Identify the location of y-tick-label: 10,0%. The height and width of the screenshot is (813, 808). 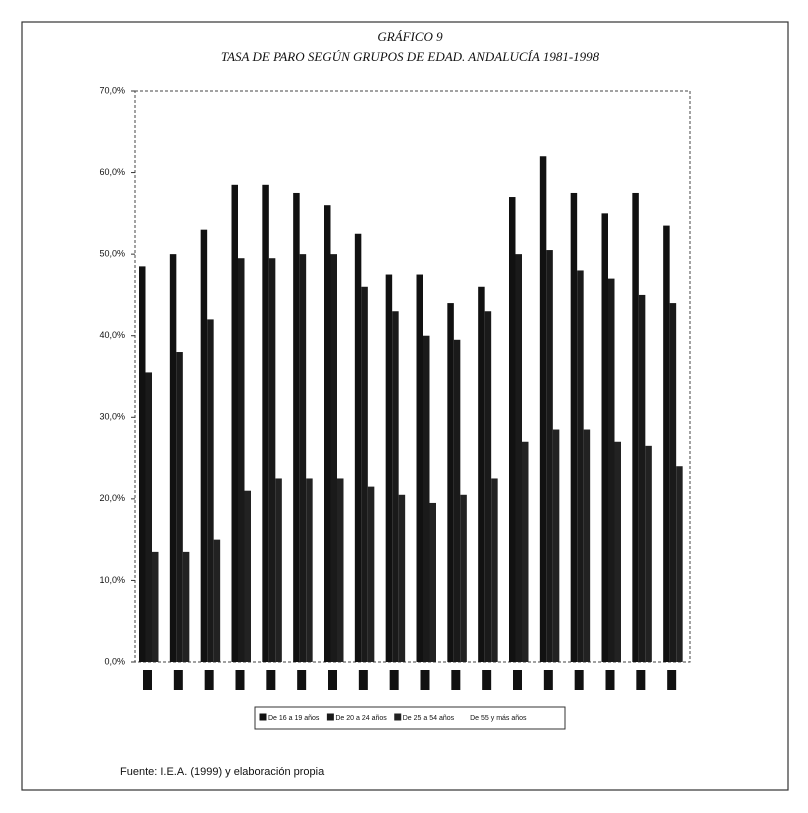
(112, 580).